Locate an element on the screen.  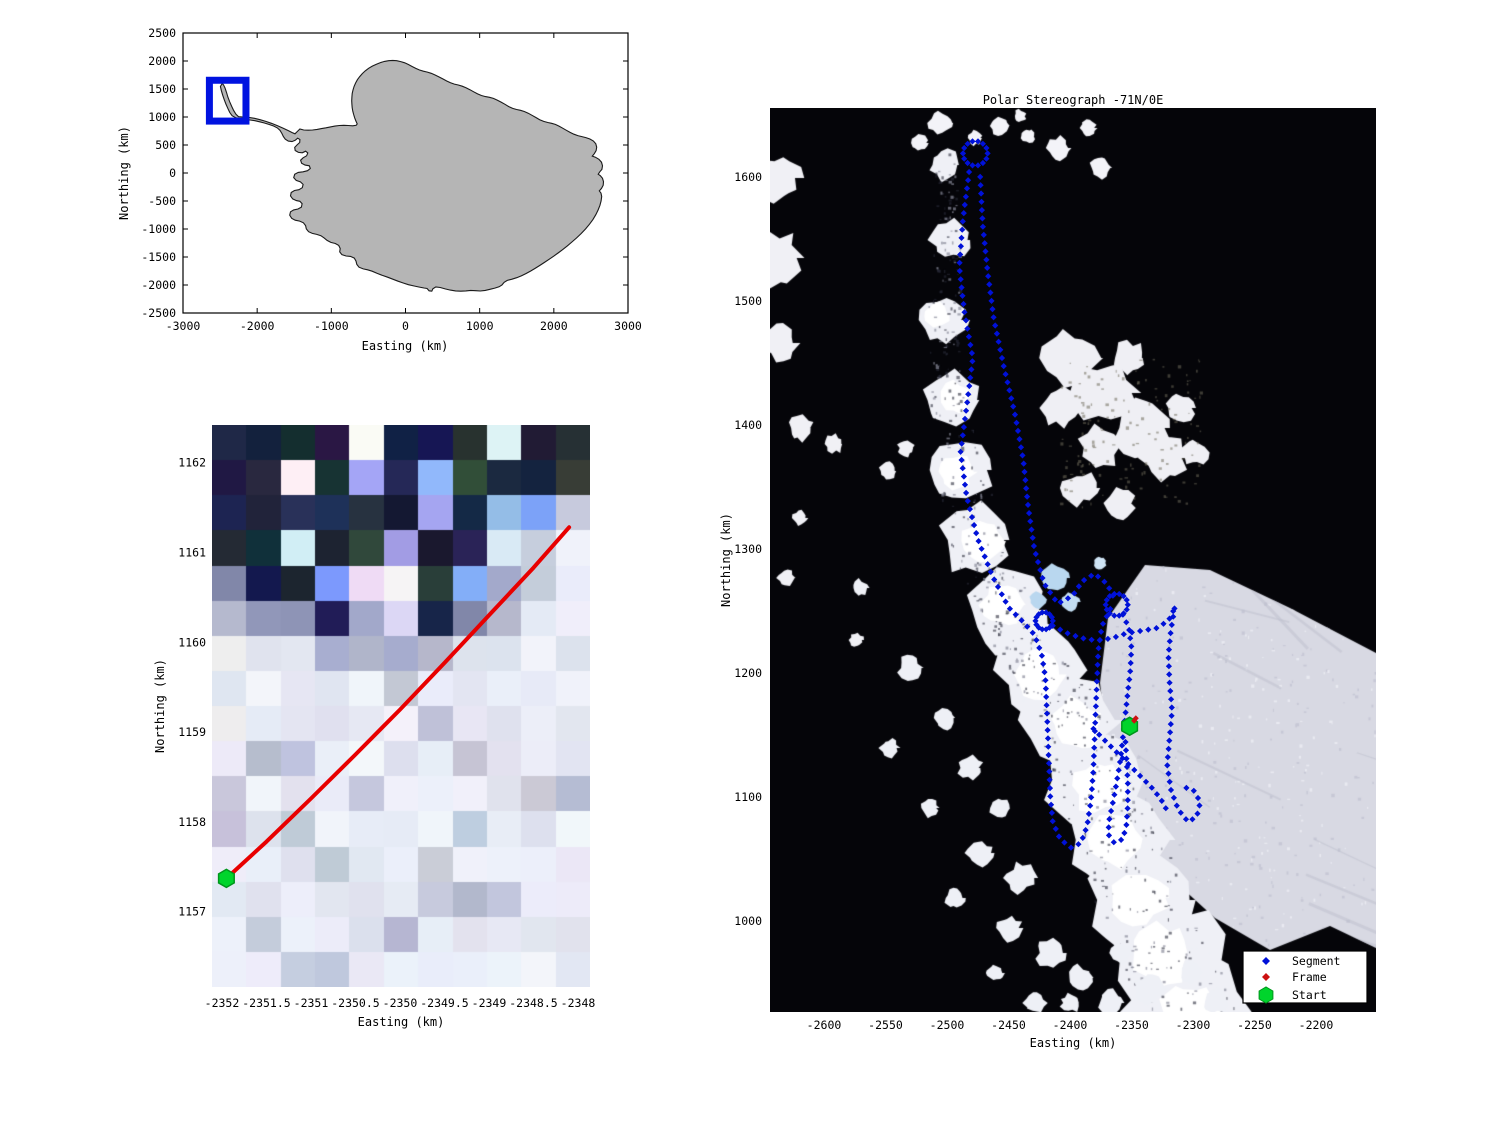
zoom-ylabel: Northing (km) is located at coordinates (160, 706).